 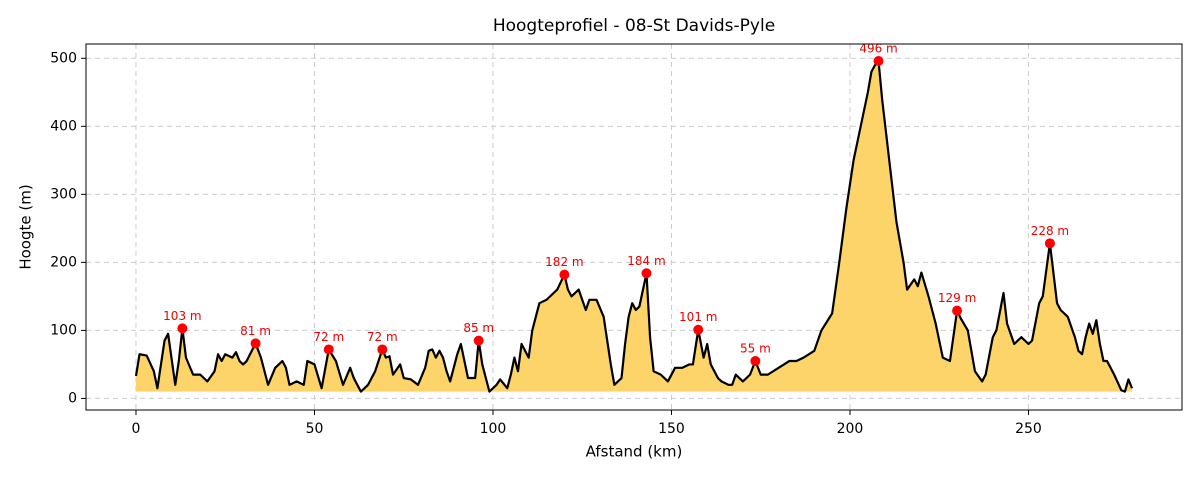 I want to click on x-tick-label: 200, so click(x=850, y=429).